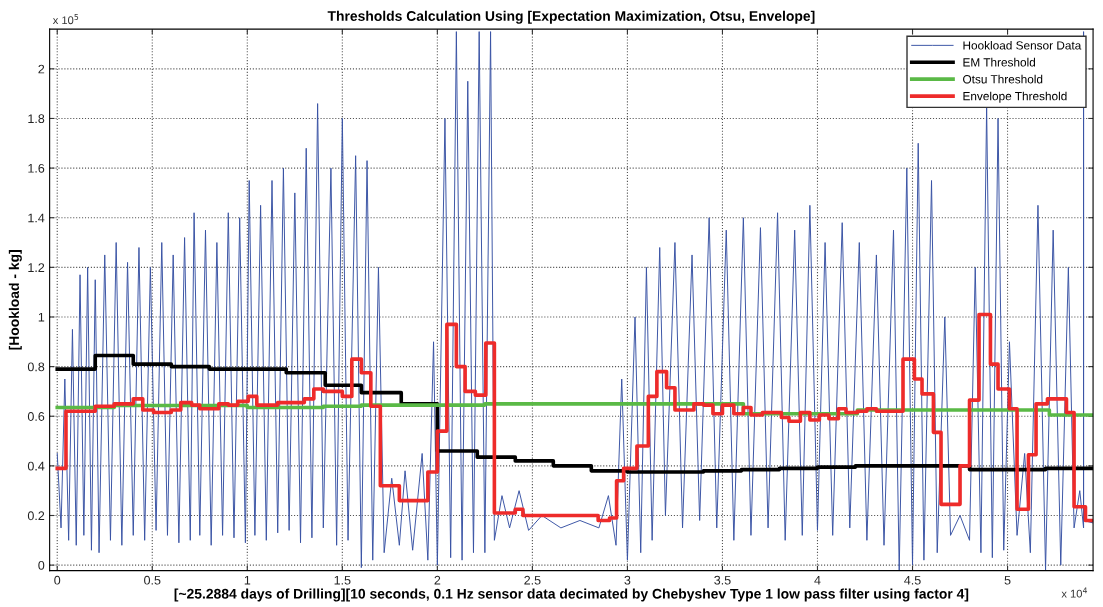 The image size is (1103, 607). I want to click on x-tick-label: 0.5, so click(152, 580).